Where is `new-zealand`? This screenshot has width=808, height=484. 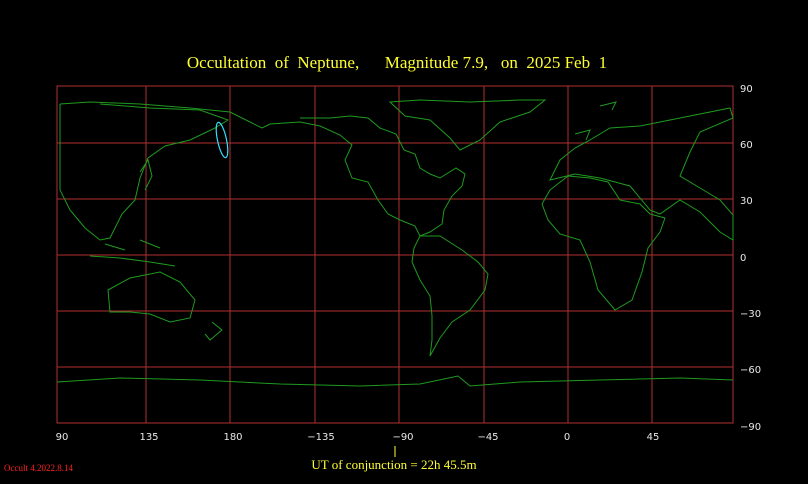 new-zealand is located at coordinates (213, 331).